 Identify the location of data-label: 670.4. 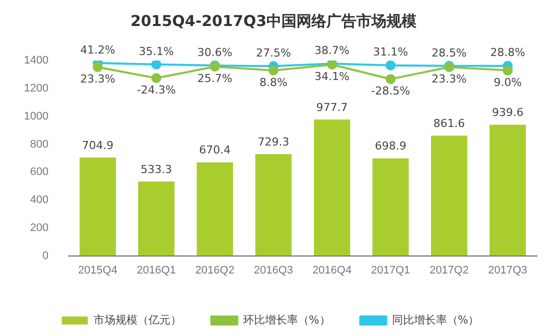
(215, 150).